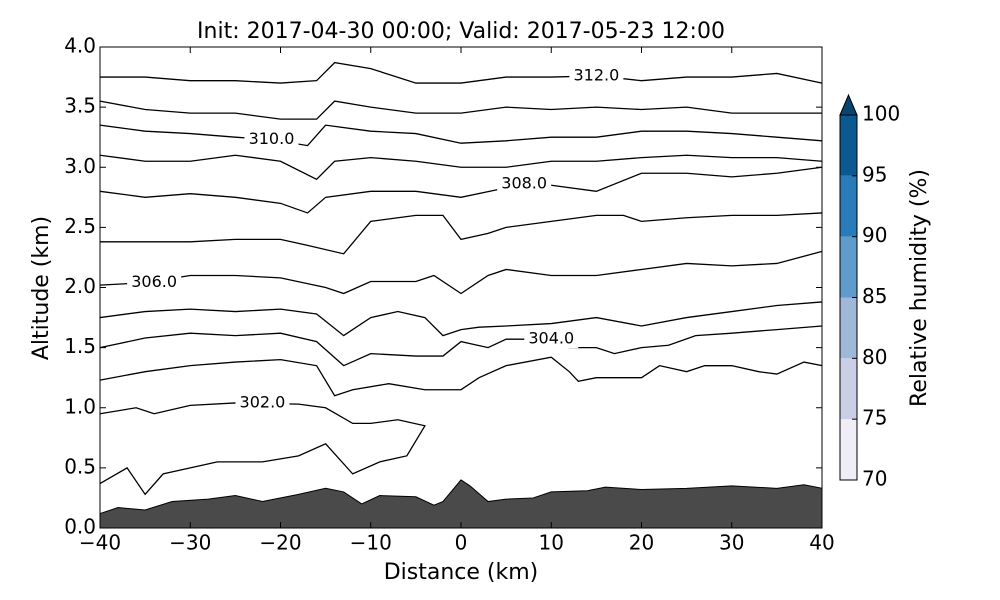  Describe the element at coordinates (100, 543) in the screenshot. I see `x-tick-label: −40` at that location.